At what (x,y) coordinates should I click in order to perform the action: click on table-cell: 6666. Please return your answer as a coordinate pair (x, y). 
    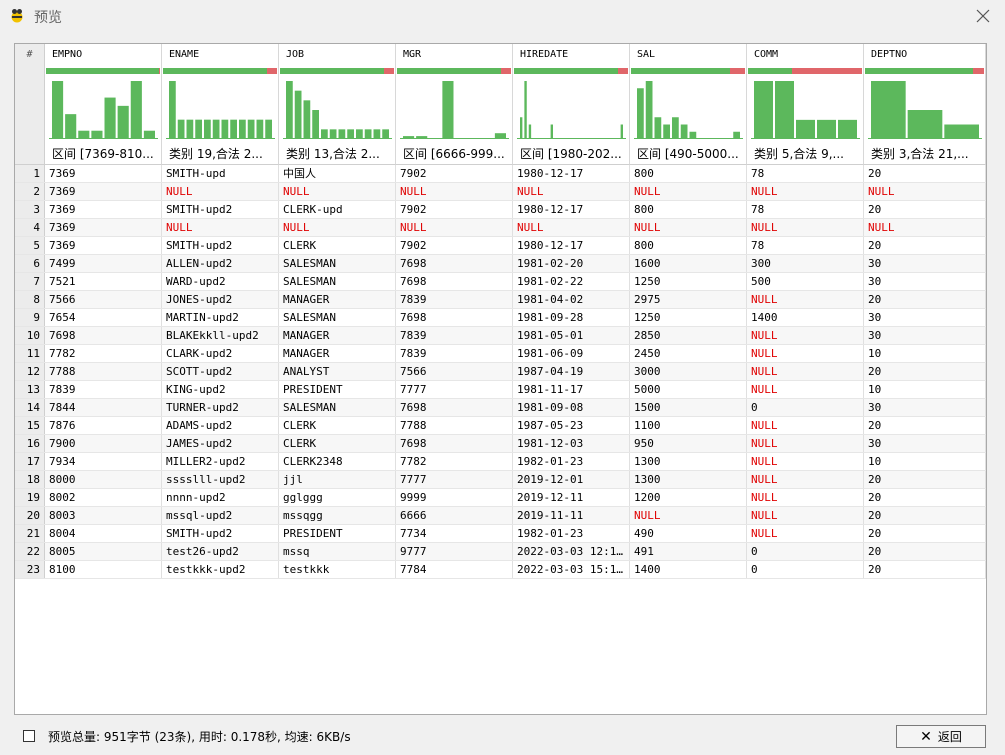
    Looking at the image, I should click on (454, 515).